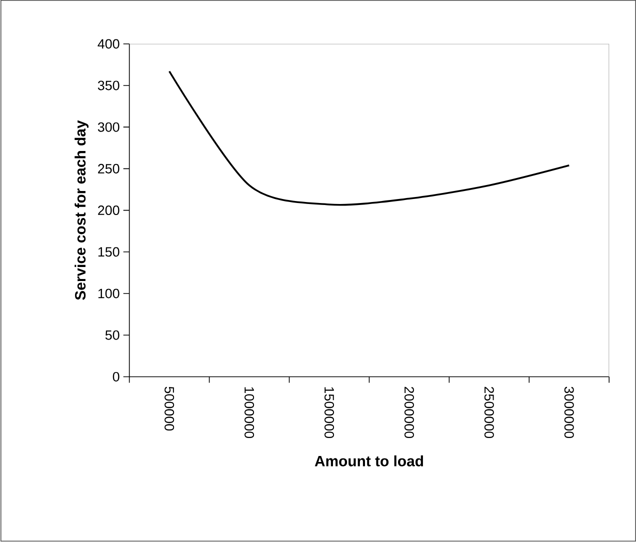 The image size is (636, 542). Describe the element at coordinates (169, 408) in the screenshot. I see `x-tick-label: 500000` at that location.